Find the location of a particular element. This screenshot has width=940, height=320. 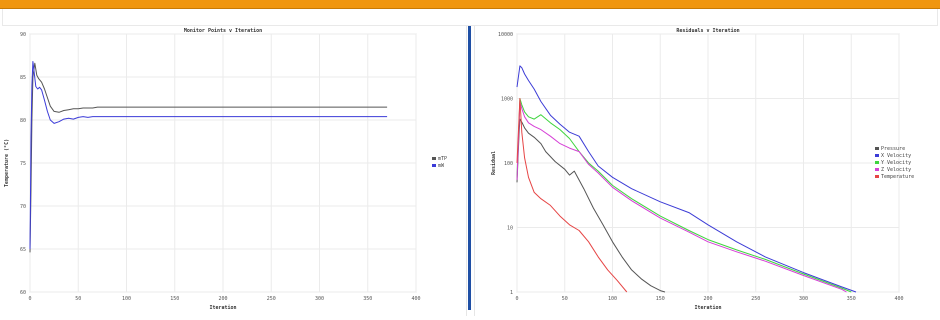

y-tick-label: 90 is located at coordinates (23, 35).